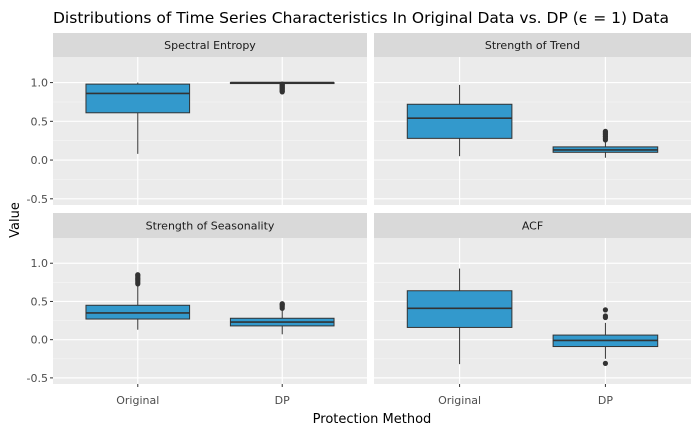 The height and width of the screenshot is (432, 700). Describe the element at coordinates (15, 220) in the screenshot. I see `y-axis-title: Value` at that location.